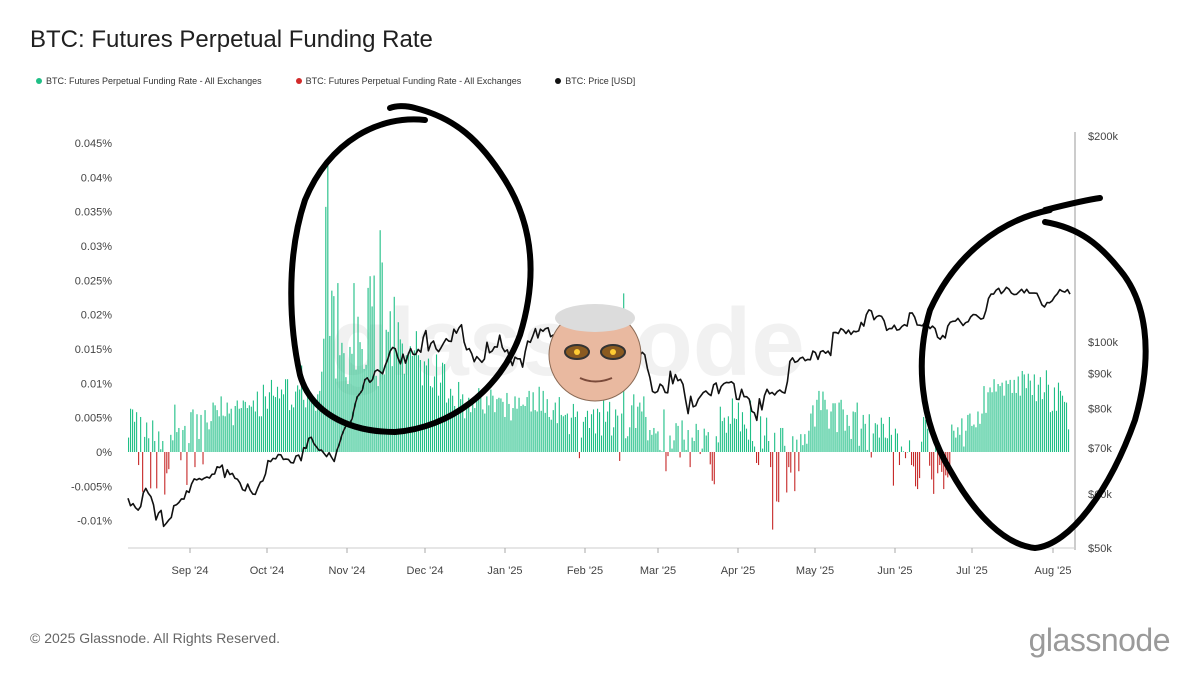 This screenshot has width=1200, height=675. What do you see at coordinates (815, 571) in the screenshot?
I see `x-tick-label: May '25` at bounding box center [815, 571].